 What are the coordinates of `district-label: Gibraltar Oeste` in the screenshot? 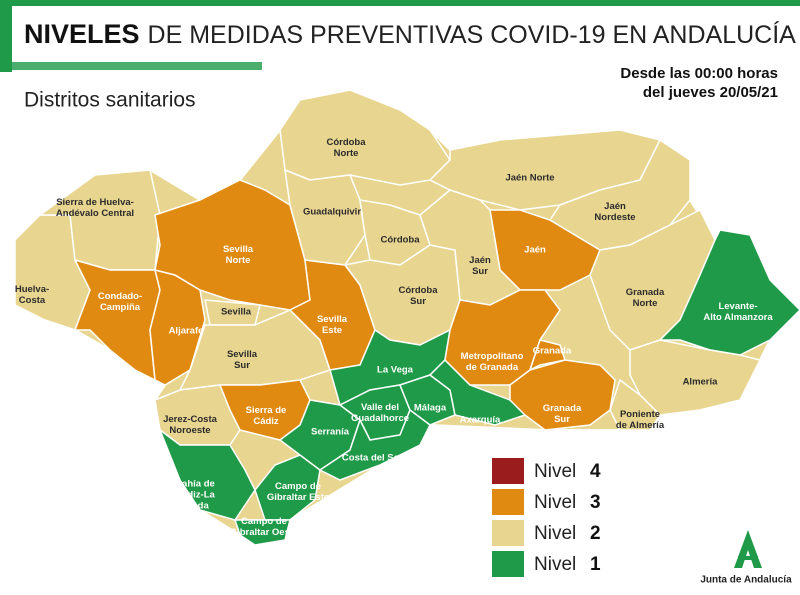 It's located at (264, 532).